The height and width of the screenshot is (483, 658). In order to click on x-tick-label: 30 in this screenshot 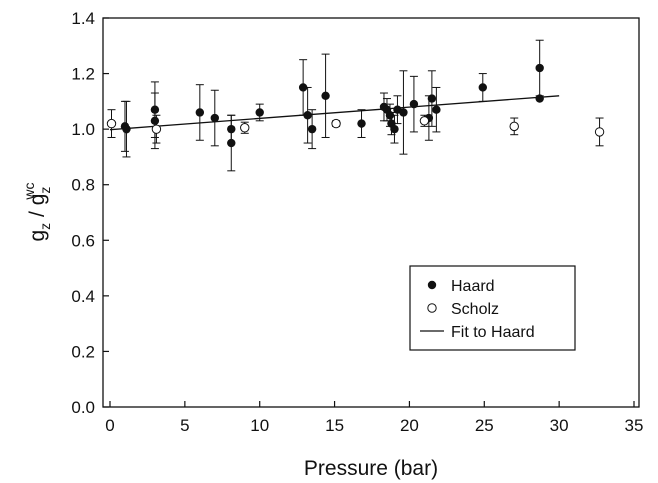, I will do `click(559, 425)`.